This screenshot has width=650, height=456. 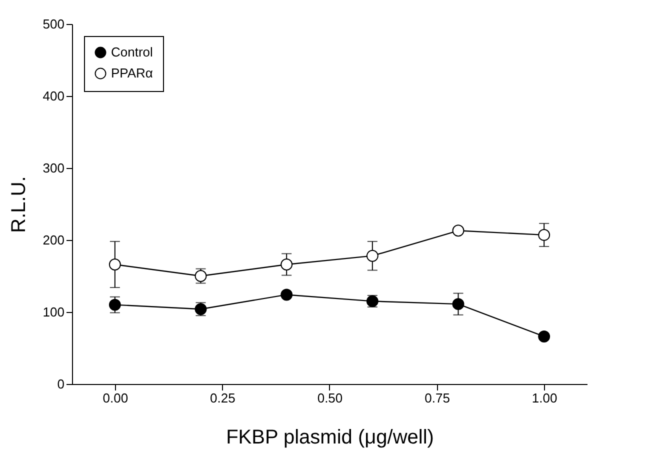 What do you see at coordinates (19, 204) in the screenshot?
I see `y-axis-title: R.L.U.` at bounding box center [19, 204].